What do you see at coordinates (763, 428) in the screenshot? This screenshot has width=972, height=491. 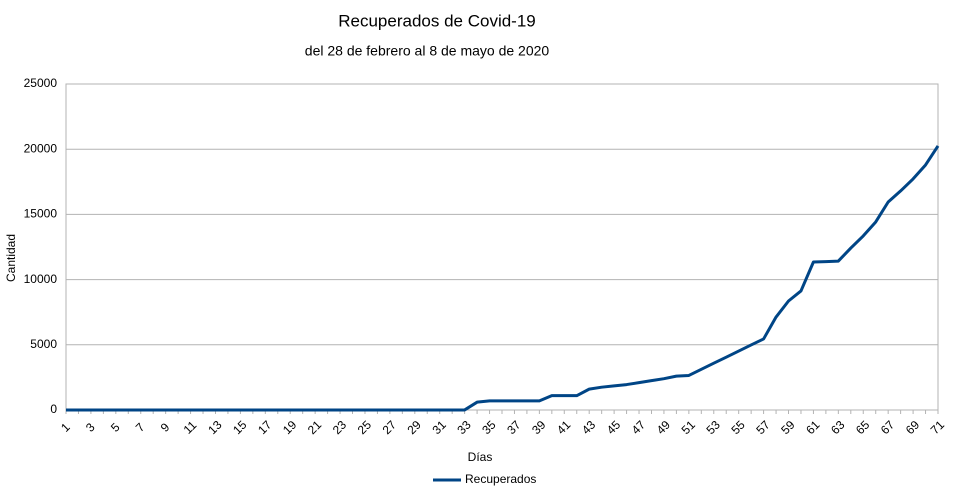 I see `x-tick-label: 57` at bounding box center [763, 428].